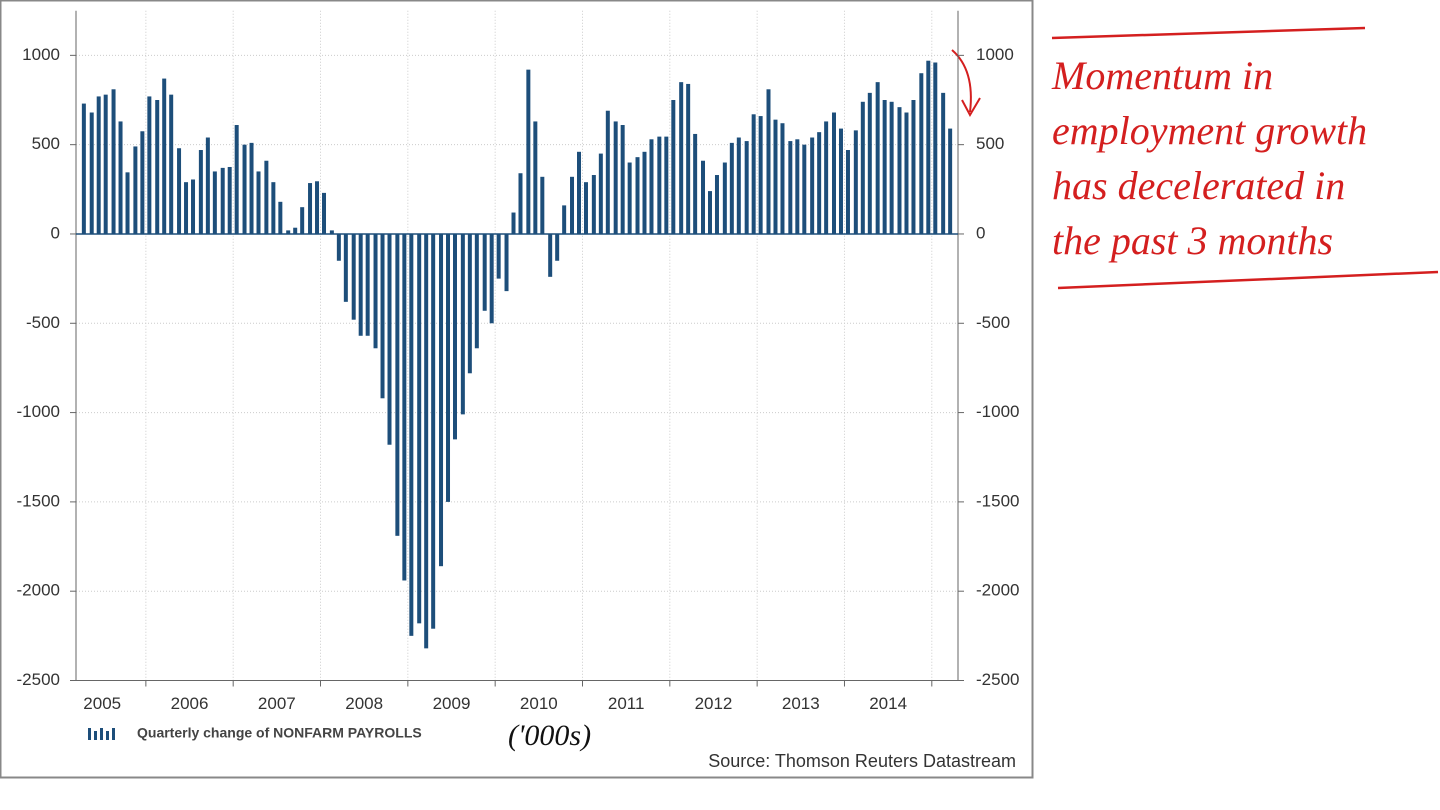 This screenshot has height=810, width=1440. Describe the element at coordinates (38, 679) in the screenshot. I see `y-tick-label: -2500` at that location.